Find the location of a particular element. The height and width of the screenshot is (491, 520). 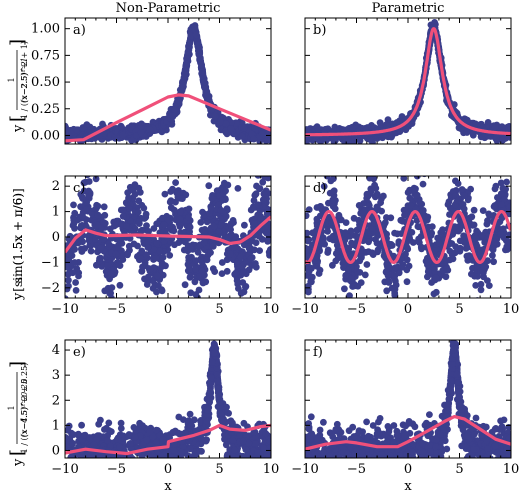

plot-area is located at coordinates (408, 81).